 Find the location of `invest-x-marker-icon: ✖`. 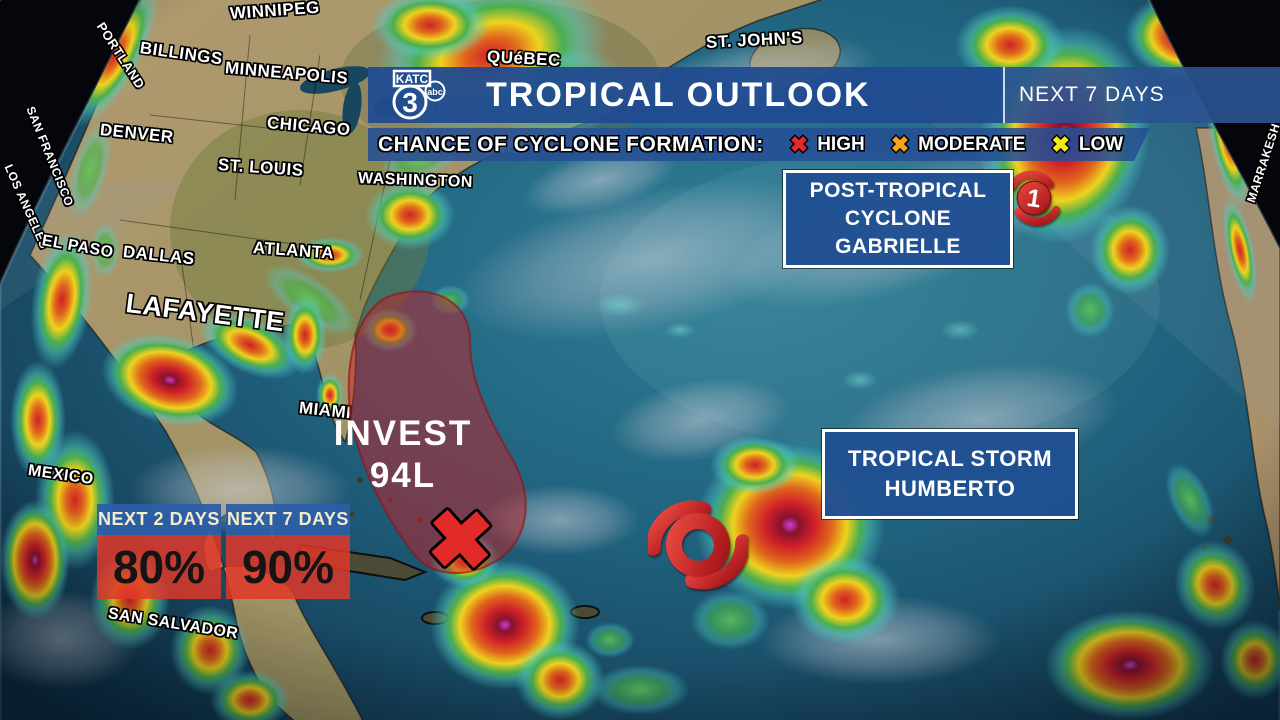

invest-x-marker-icon: ✖ is located at coordinates (460, 540).